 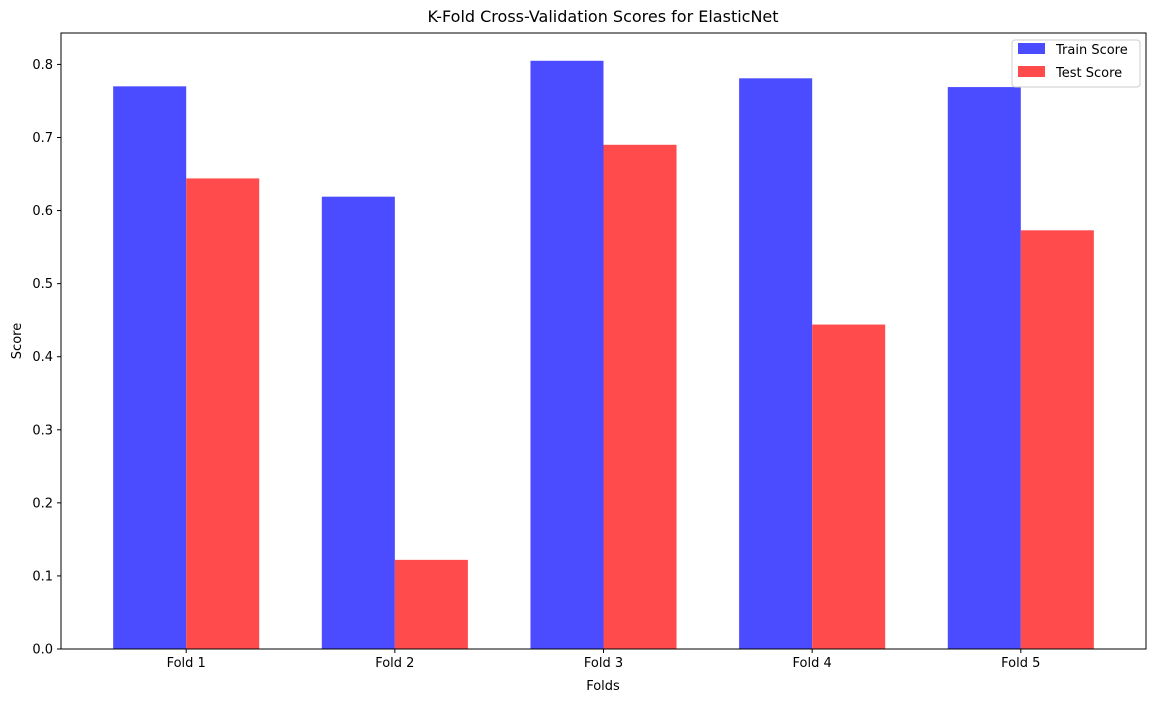 I want to click on x-tick-label: Fold 2, so click(x=394, y=663).